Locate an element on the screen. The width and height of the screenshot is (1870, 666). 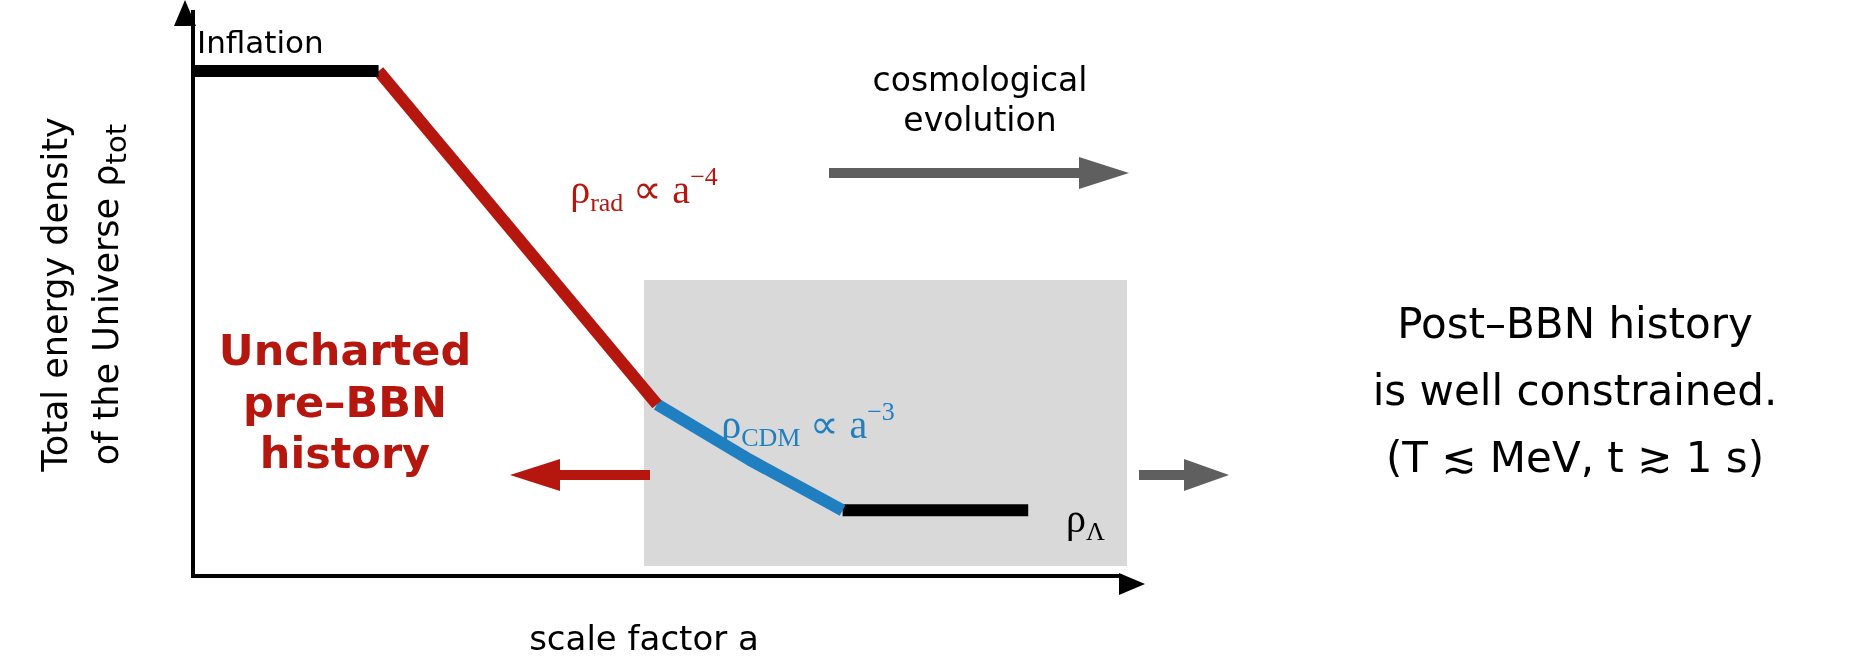
legend-label: Inflation is located at coordinates (260, 42).